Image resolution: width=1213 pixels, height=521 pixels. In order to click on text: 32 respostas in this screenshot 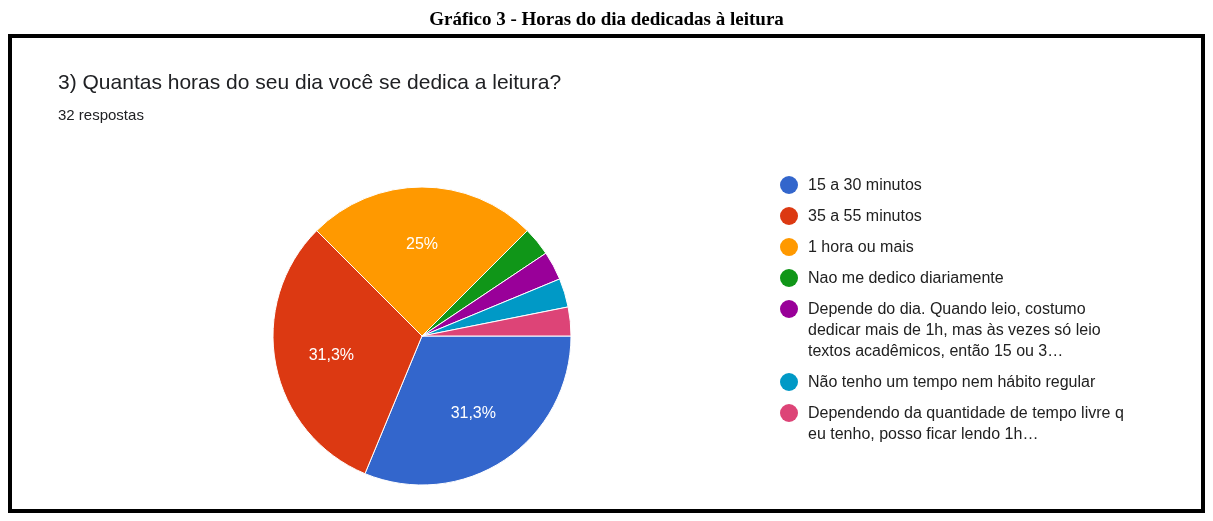, I will do `click(101, 114)`.